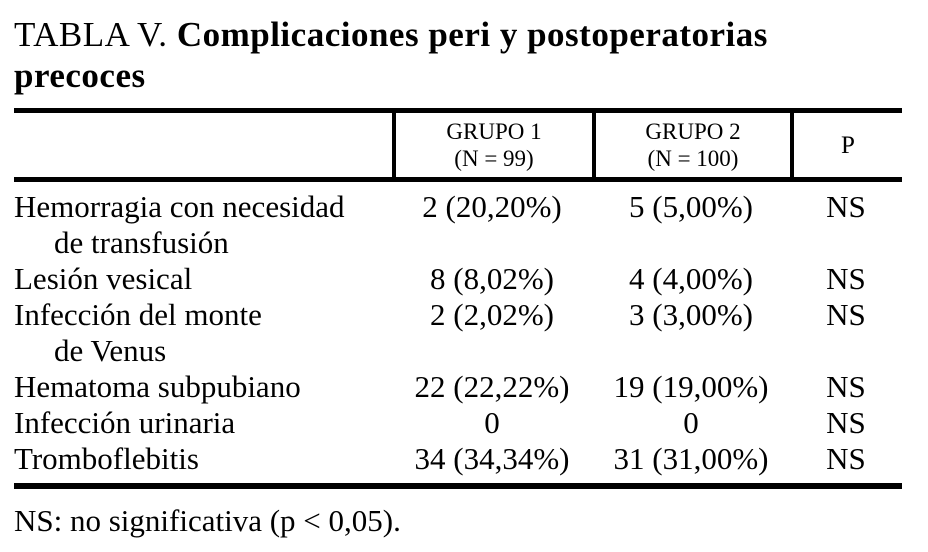 The image size is (928, 552). Describe the element at coordinates (203, 333) in the screenshot. I see `row-label: Infección del monte de Venus` at that location.